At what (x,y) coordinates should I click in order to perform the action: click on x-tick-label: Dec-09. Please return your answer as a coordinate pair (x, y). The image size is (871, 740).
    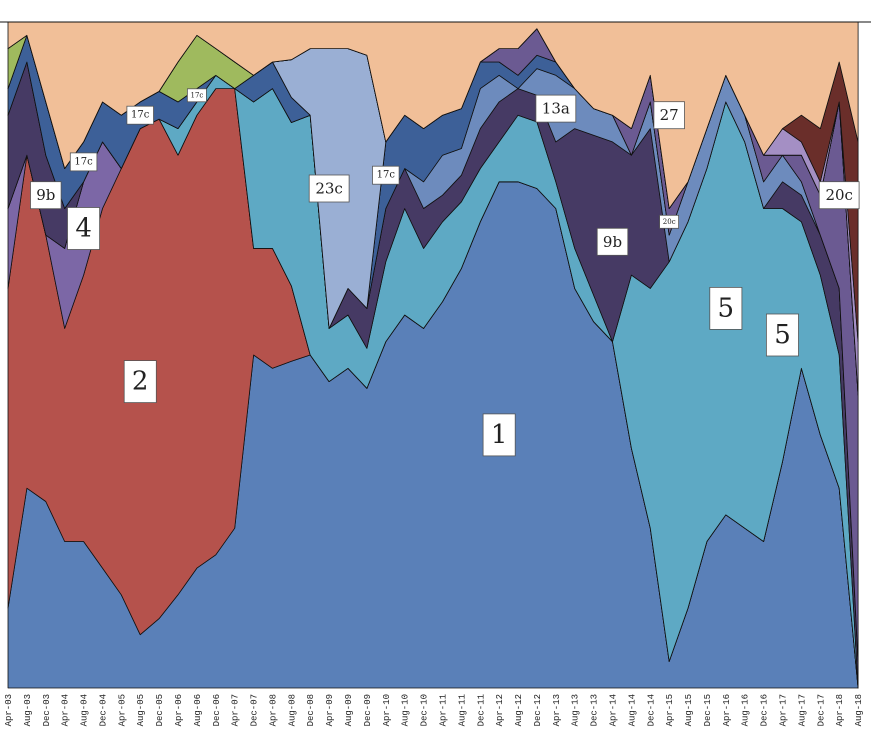
    Looking at the image, I should click on (368, 710).